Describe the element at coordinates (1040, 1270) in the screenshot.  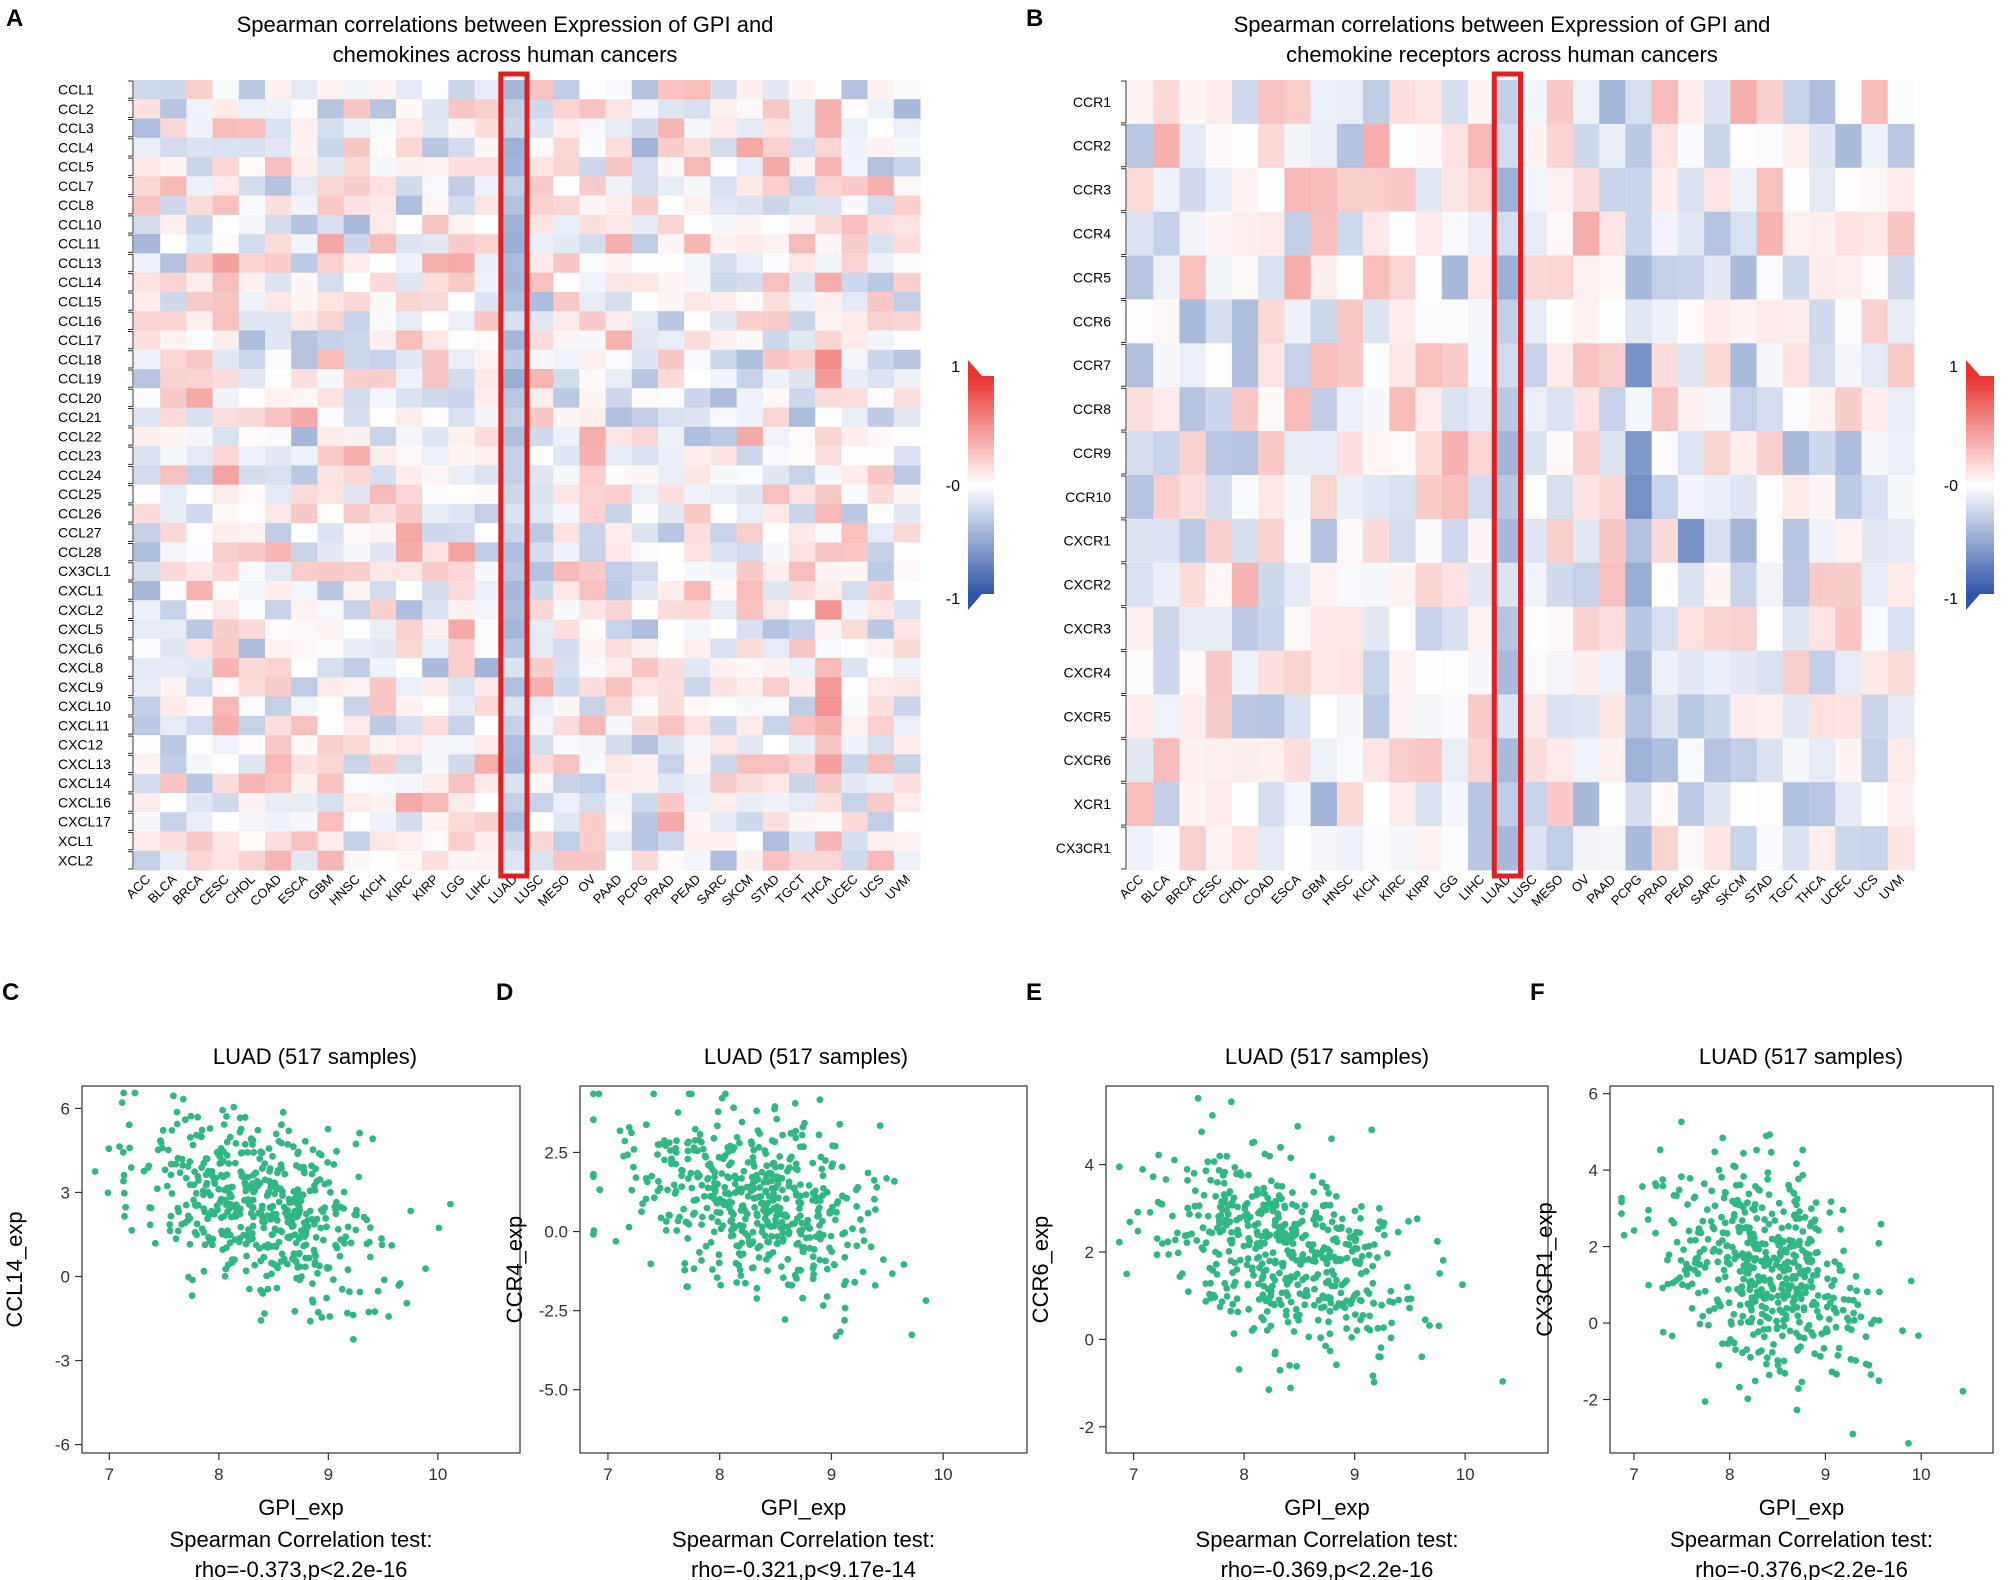
I see `y-axis-label: CCR6_exp` at that location.